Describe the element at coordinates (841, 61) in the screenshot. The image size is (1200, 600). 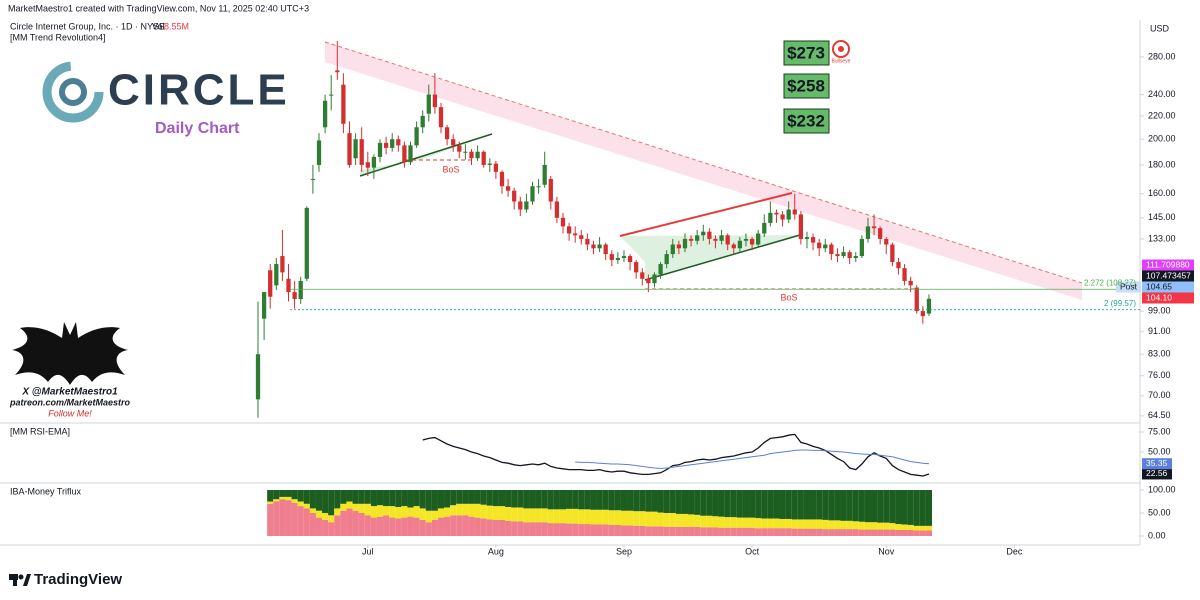
I see `bullseye-label: Bullseye` at that location.